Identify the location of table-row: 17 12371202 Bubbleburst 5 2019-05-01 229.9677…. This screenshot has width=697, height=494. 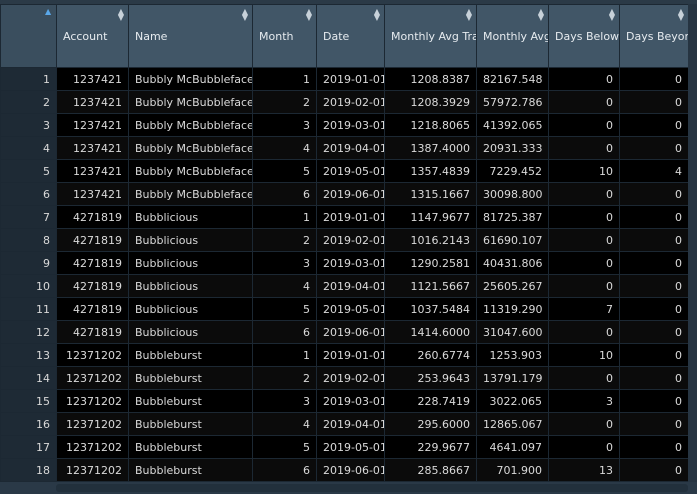
(344, 447).